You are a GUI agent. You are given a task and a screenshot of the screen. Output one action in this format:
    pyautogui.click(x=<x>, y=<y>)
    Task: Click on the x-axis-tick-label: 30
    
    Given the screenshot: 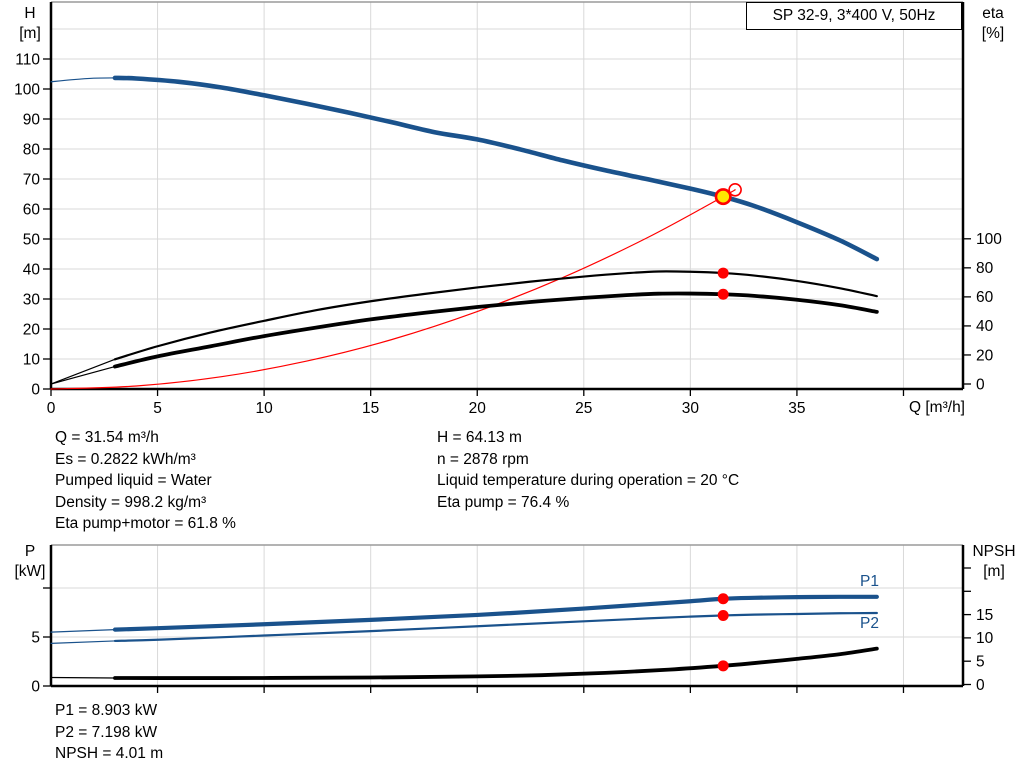 What is the action you would take?
    pyautogui.click(x=691, y=408)
    